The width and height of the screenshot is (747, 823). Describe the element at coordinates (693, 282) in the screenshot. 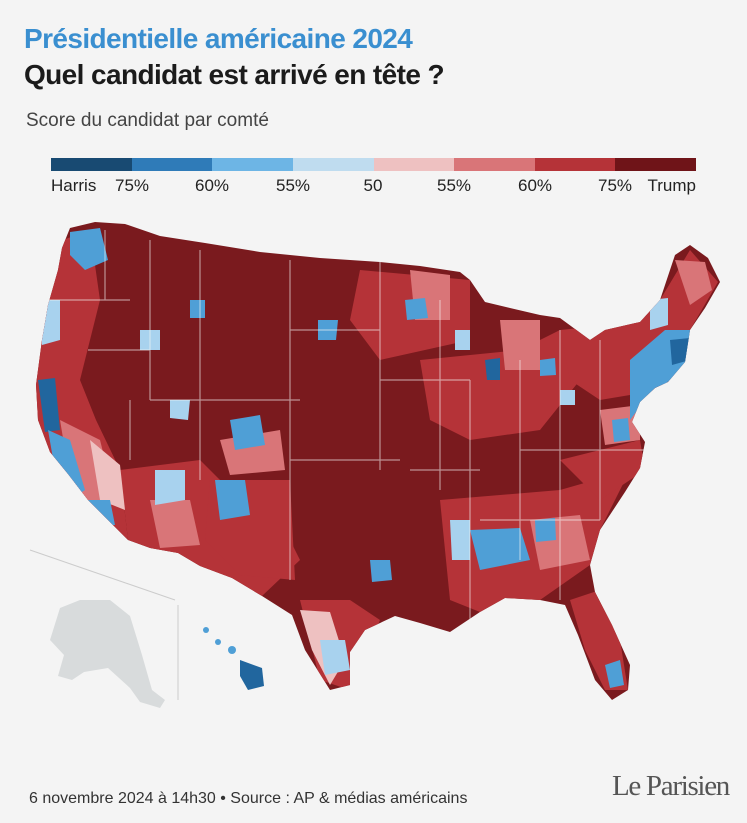

I see `region-maine-light-red` at that location.